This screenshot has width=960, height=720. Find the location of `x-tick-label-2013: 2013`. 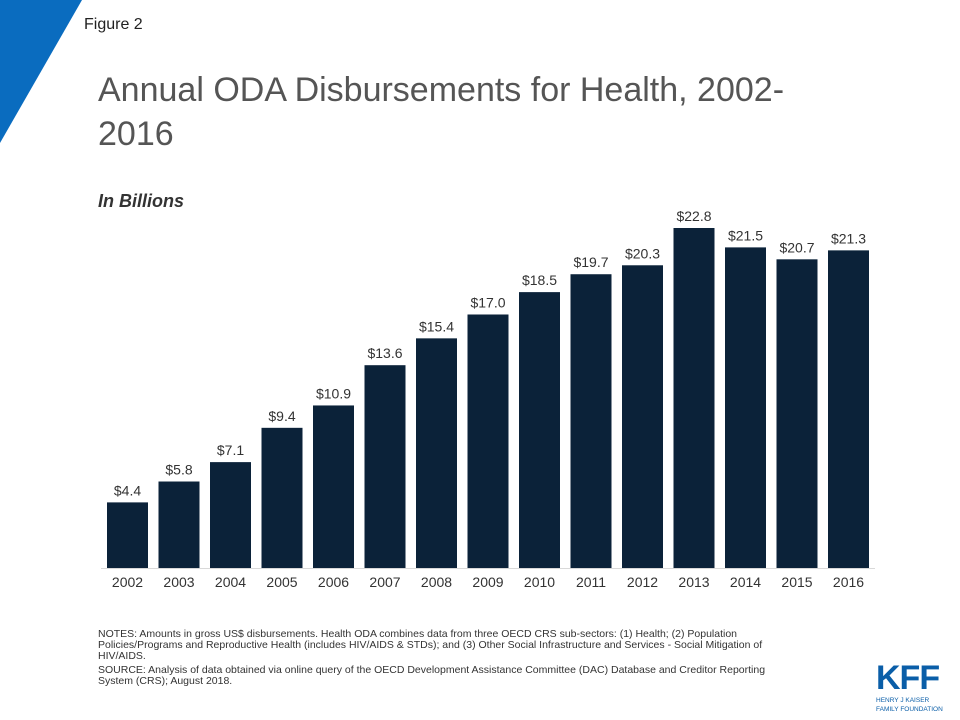

x-tick-label-2013: 2013 is located at coordinates (693, 582).